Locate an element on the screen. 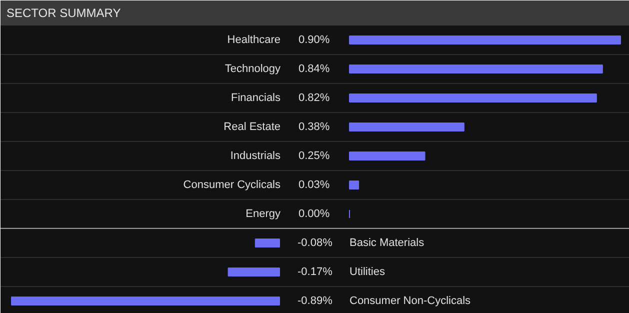 The image size is (629, 313). y-tick-label: Consumer Cyclicals is located at coordinates (232, 185).